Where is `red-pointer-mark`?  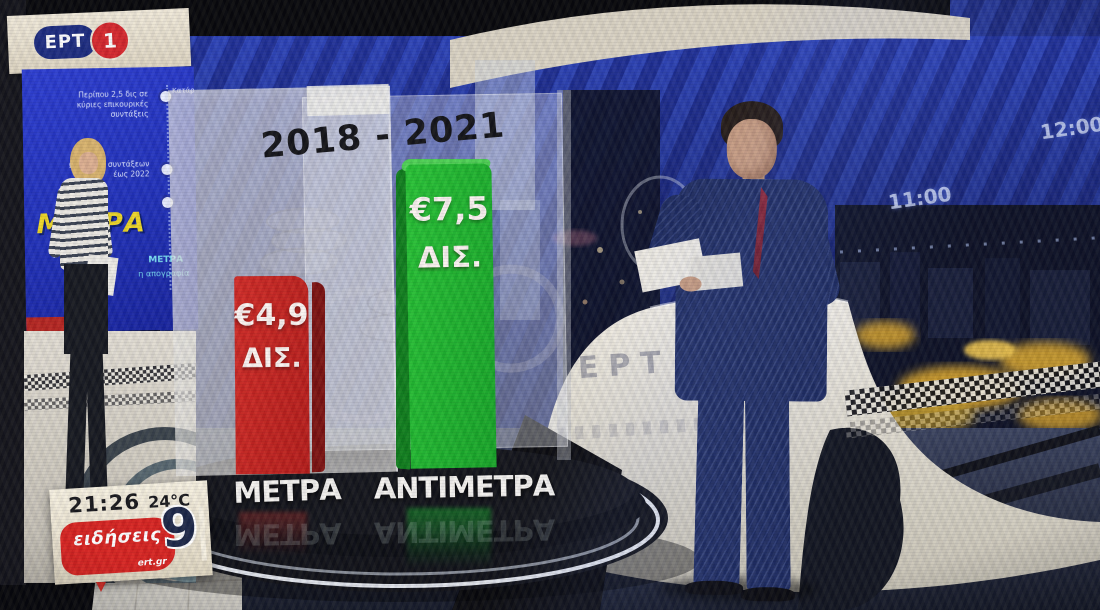
red-pointer-mark is located at coordinates (101, 587).